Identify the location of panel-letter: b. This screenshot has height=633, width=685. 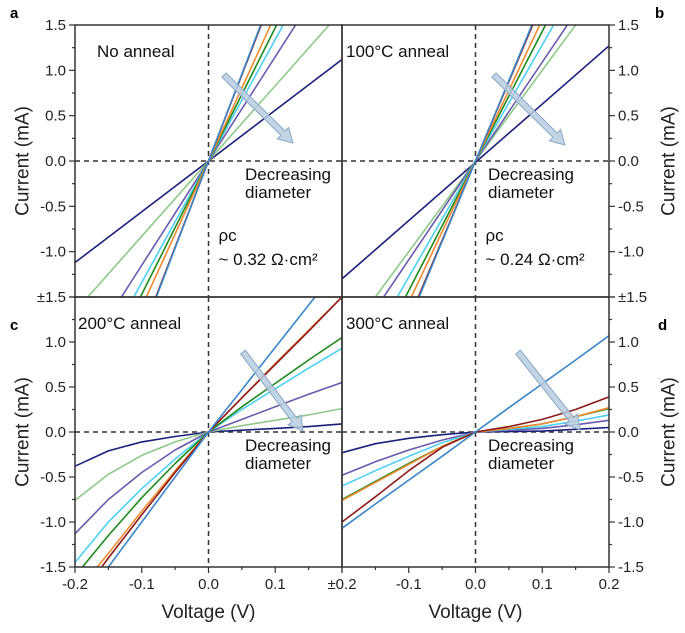
(659, 13).